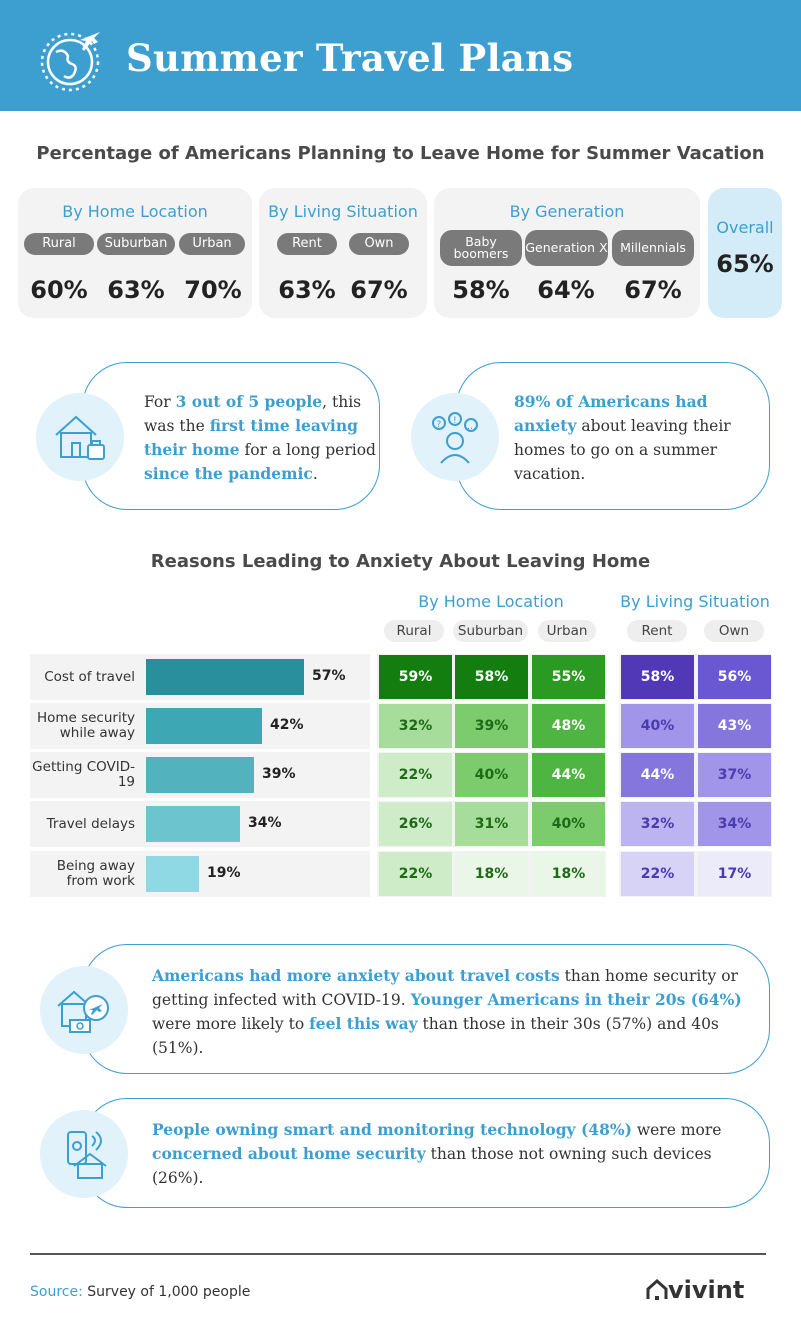  Describe the element at coordinates (253, 414) in the screenshot. I see `callout-text-part: , this was the` at that location.